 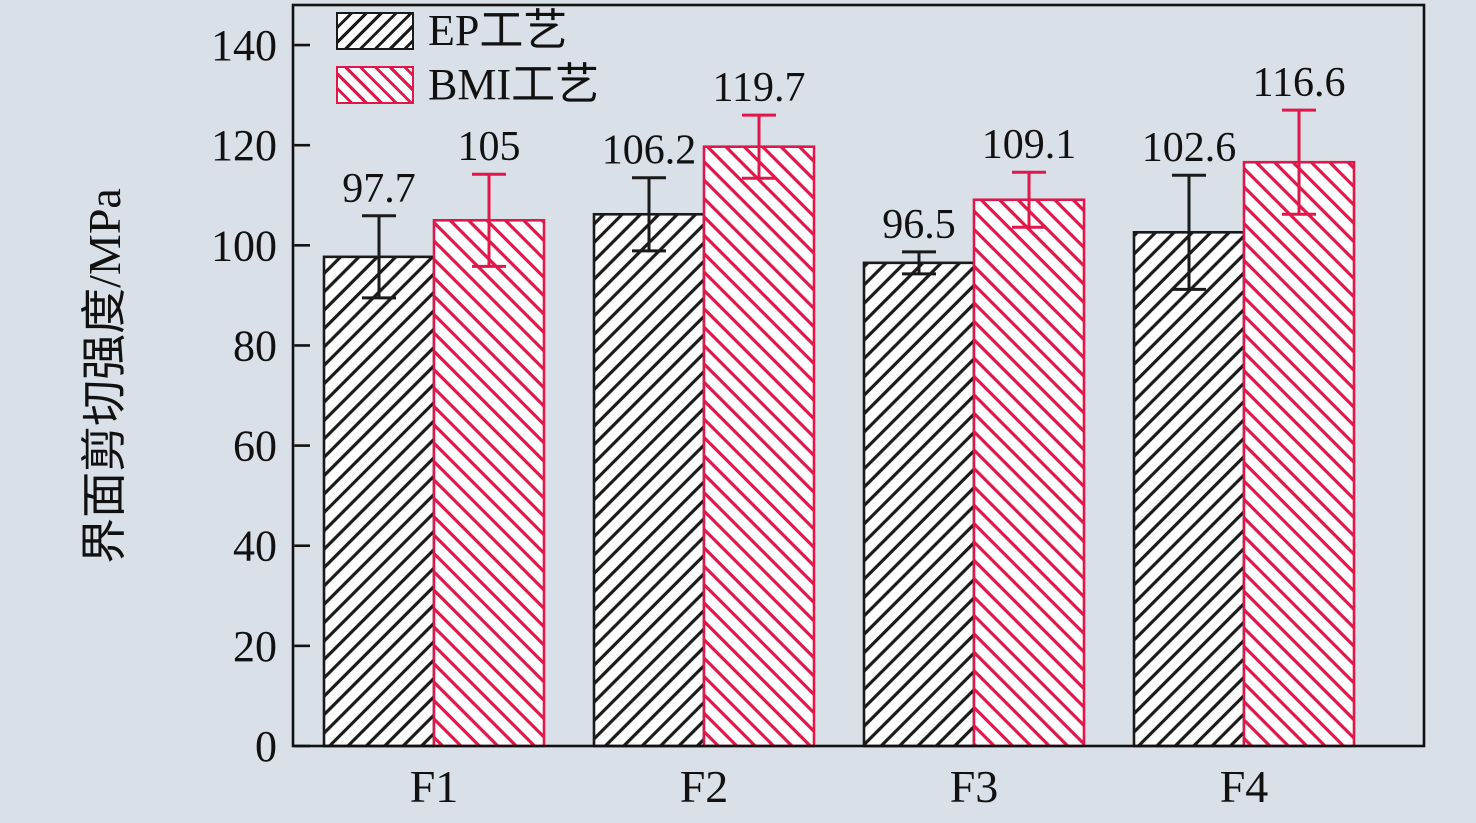 What do you see at coordinates (1299, 162) in the screenshot?
I see `error-bar-bmi-F4` at bounding box center [1299, 162].